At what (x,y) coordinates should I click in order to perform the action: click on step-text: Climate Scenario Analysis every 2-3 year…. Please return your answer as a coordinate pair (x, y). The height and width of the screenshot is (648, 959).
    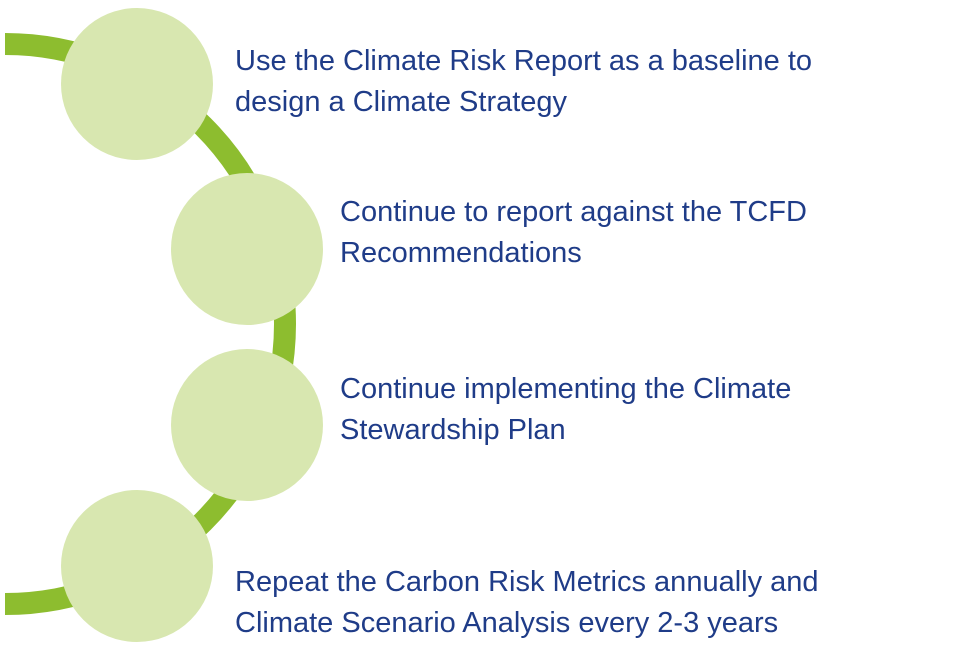
    Looking at the image, I should click on (506, 623).